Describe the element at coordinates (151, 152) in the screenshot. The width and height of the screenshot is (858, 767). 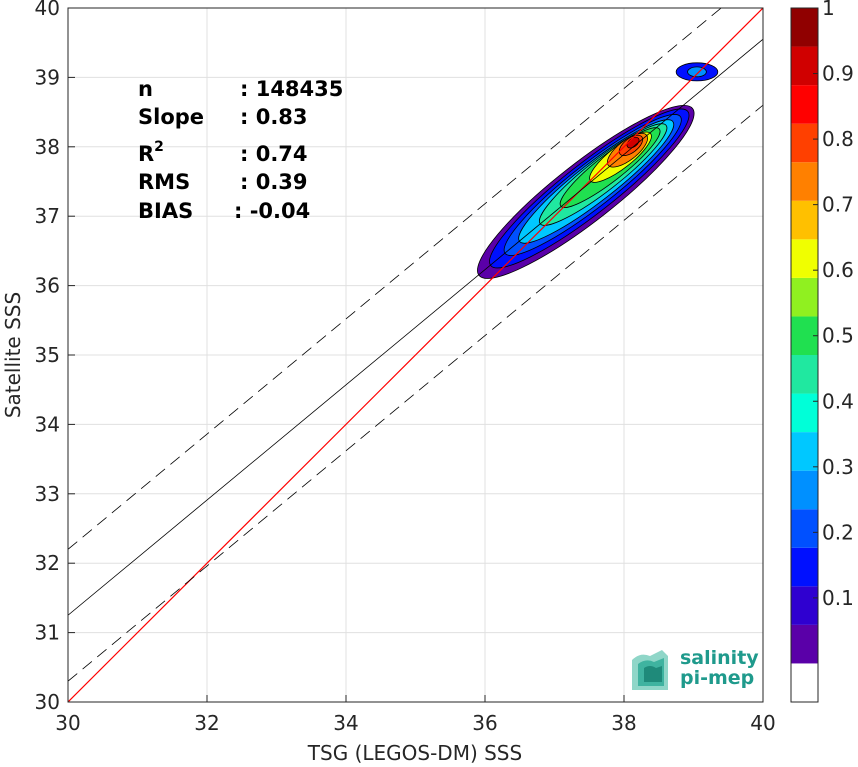
I see `stat-label-r2: R2` at that location.